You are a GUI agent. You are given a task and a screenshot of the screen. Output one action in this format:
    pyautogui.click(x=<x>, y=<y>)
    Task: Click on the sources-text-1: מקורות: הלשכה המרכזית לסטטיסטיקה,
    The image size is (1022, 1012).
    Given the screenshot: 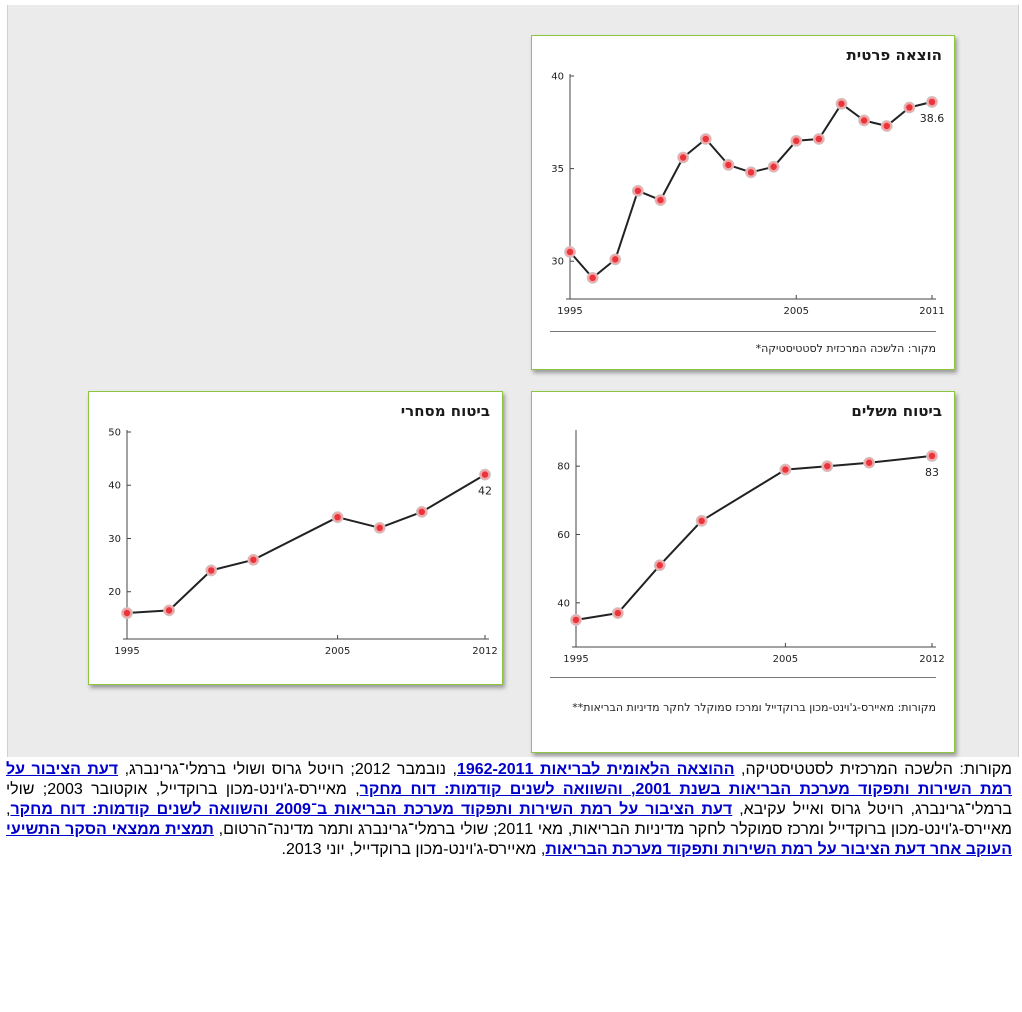 What is the action you would take?
    pyautogui.click(x=873, y=769)
    